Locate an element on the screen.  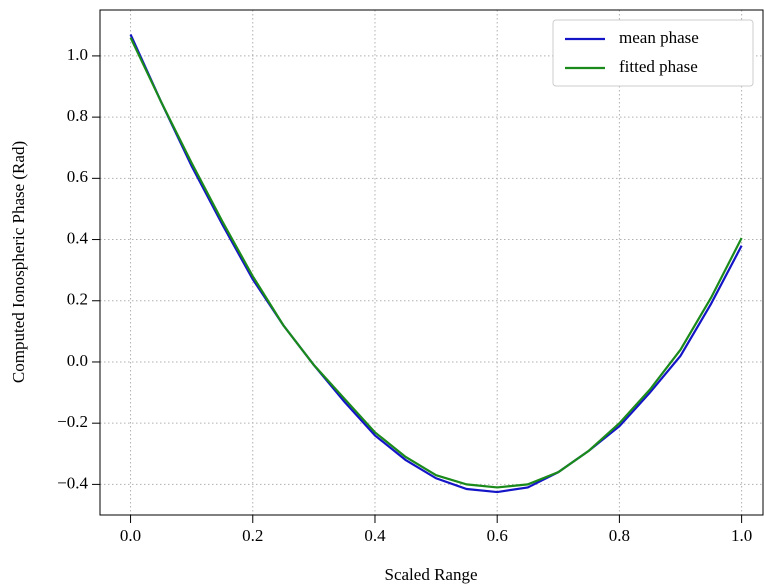
y-tick-label: 0.6 is located at coordinates (77, 176).